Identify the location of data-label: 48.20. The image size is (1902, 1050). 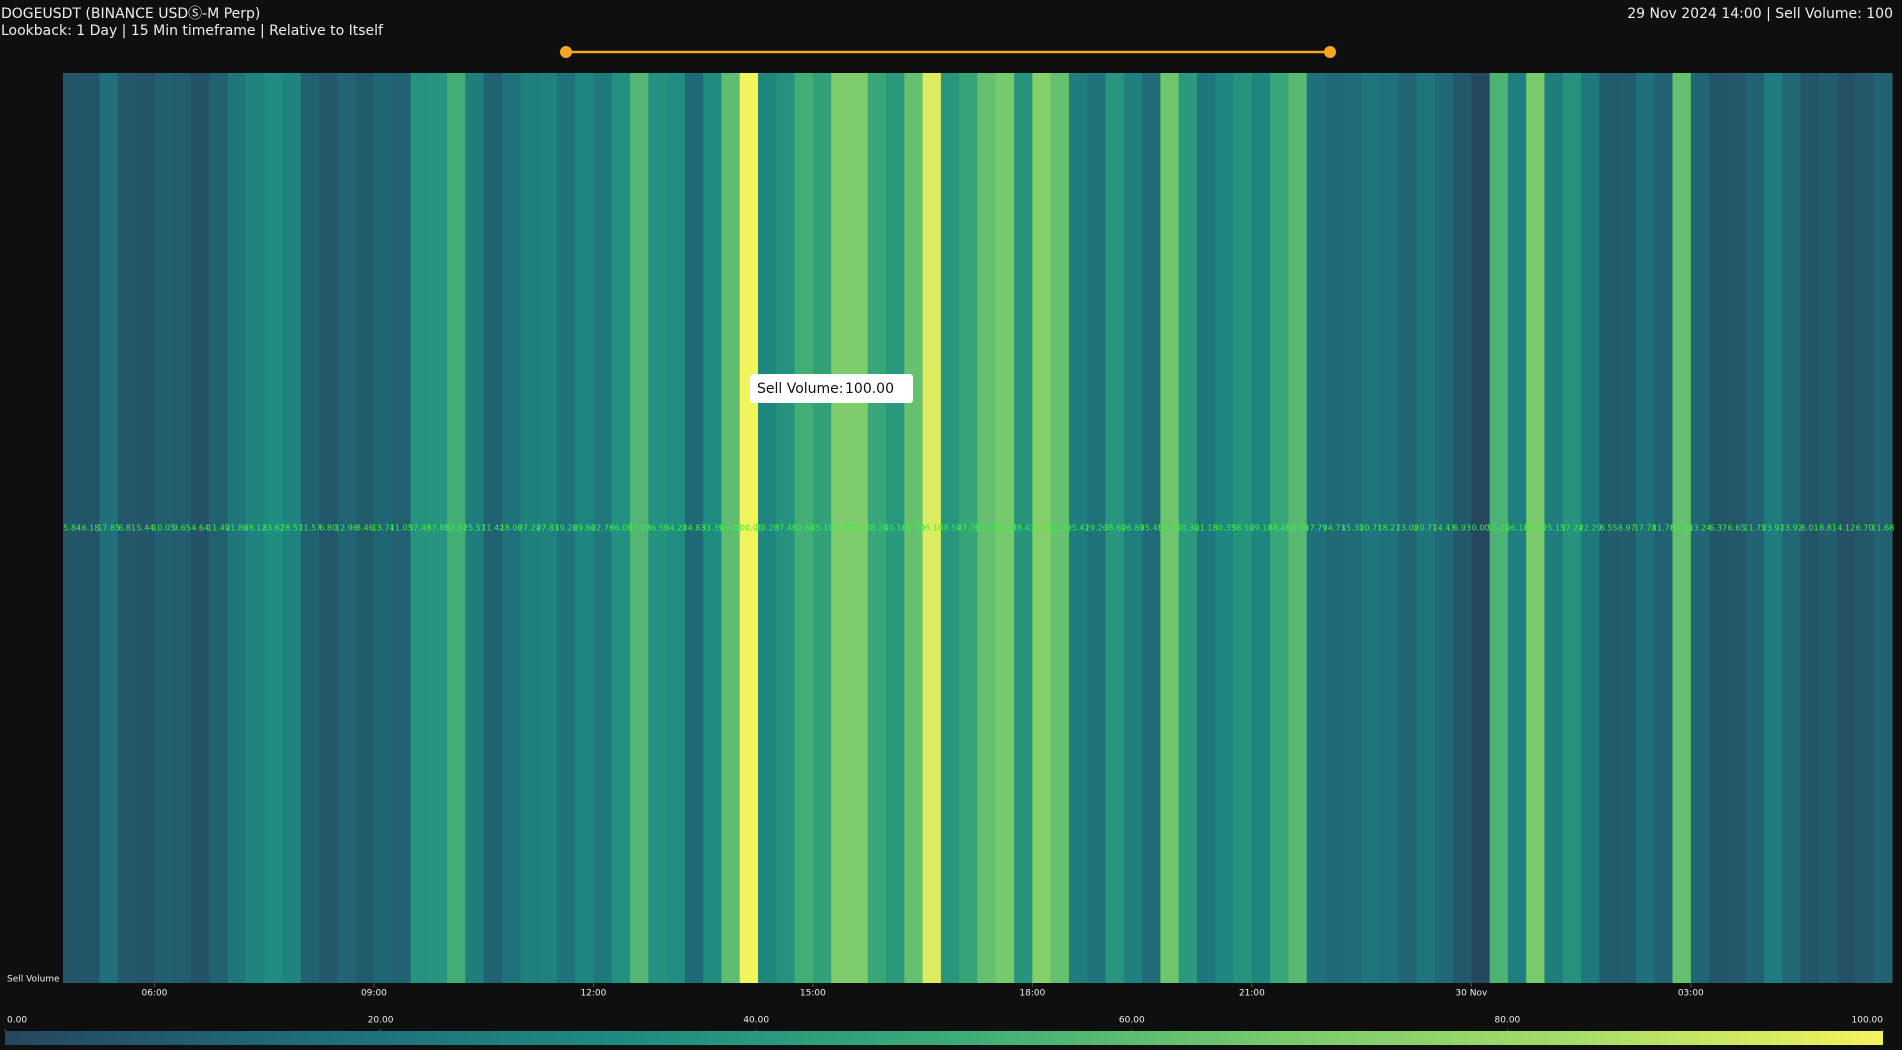
(876, 528).